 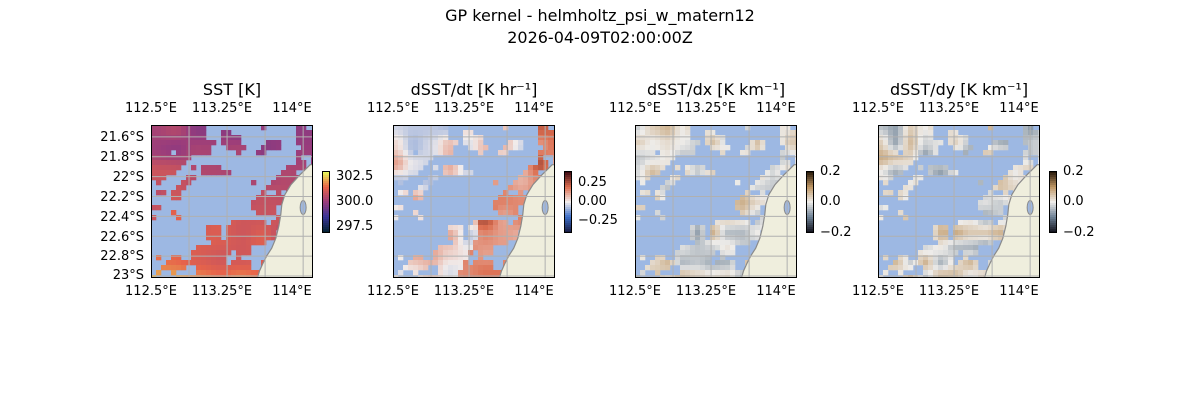 What do you see at coordinates (222, 108) in the screenshot?
I see `top-tick-x1: 113.25°E` at bounding box center [222, 108].